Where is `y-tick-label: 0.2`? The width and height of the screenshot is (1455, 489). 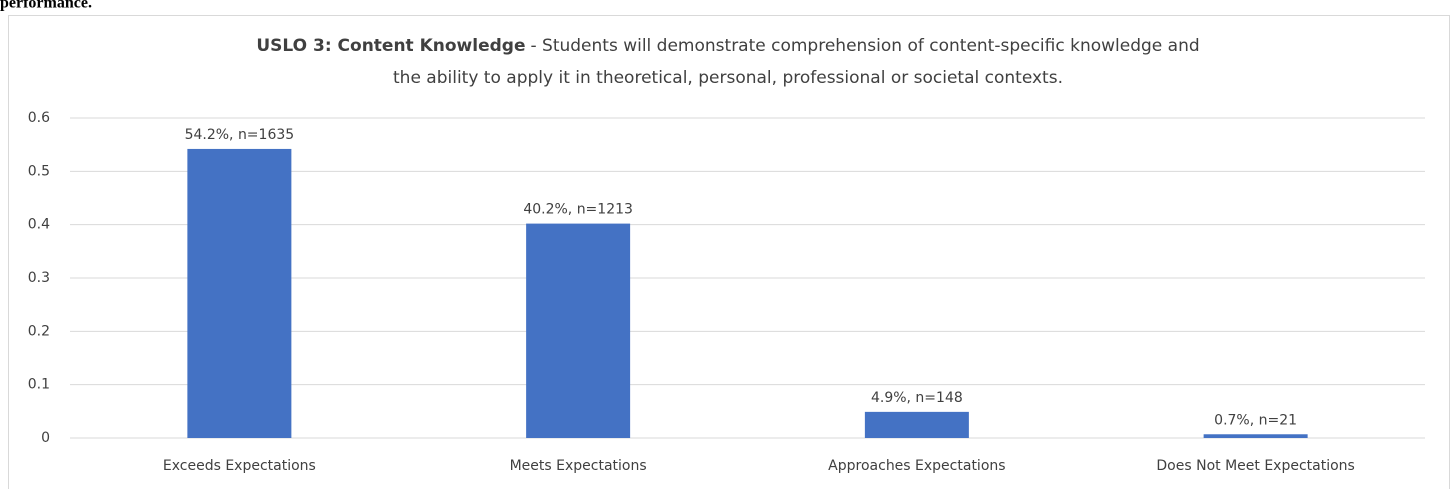
y-tick-label: 0.2 is located at coordinates (39, 331).